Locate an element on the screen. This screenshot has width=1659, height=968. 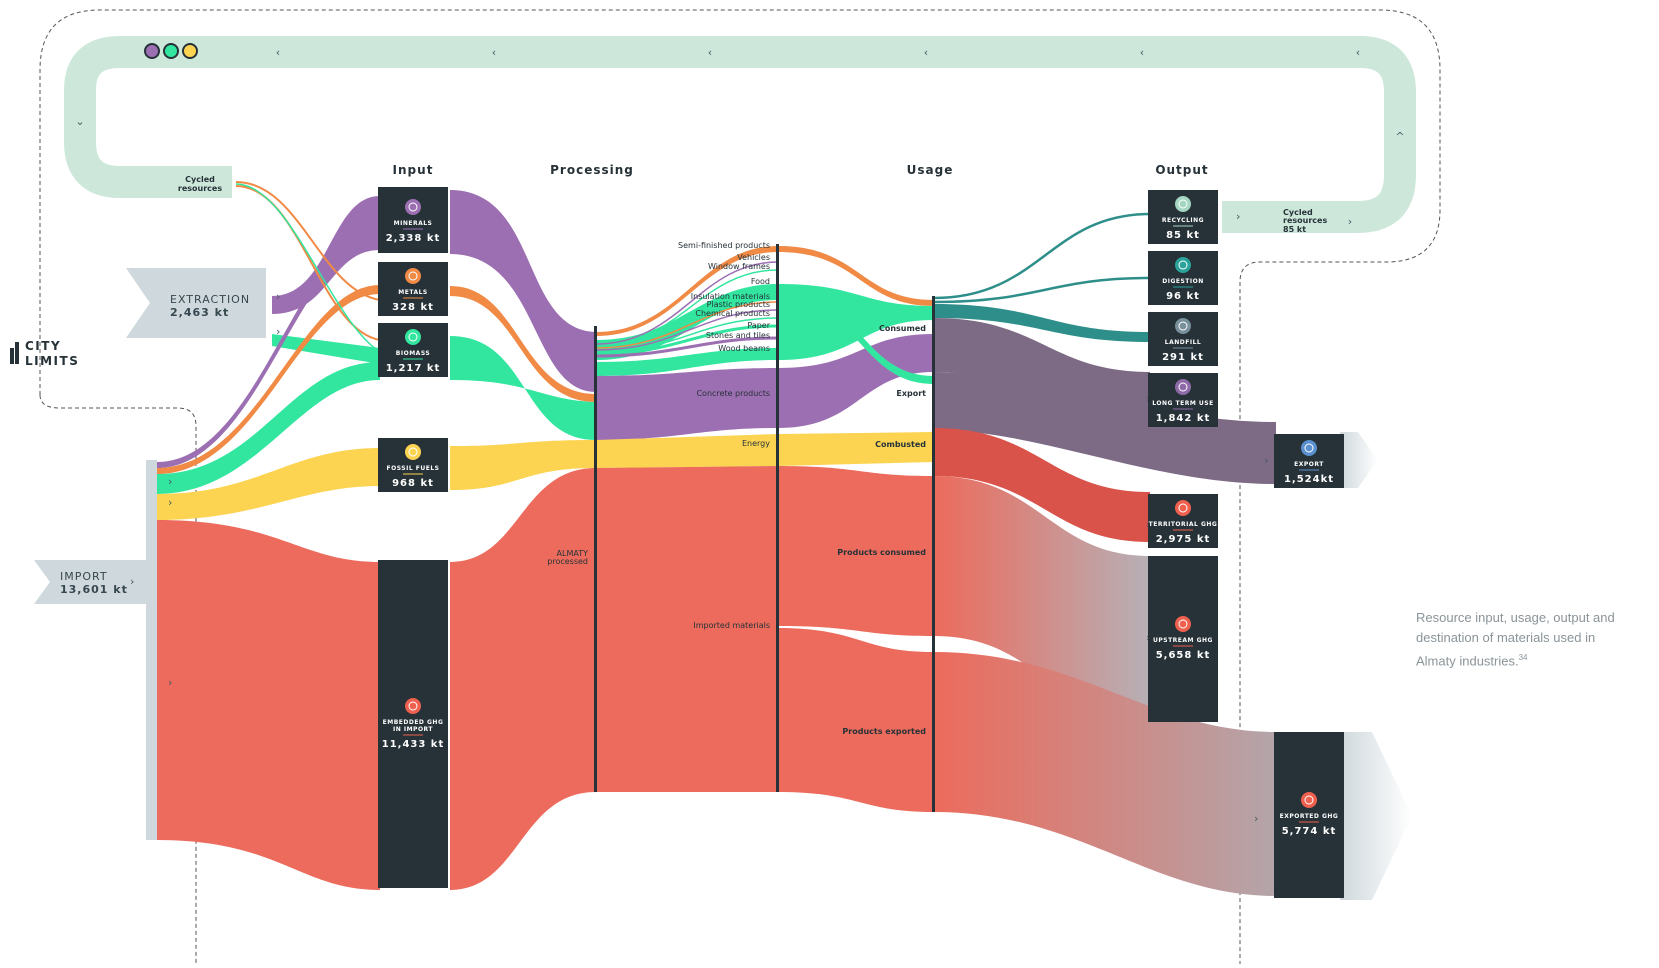
node-label: DIGESTION is located at coordinates (1183, 281).